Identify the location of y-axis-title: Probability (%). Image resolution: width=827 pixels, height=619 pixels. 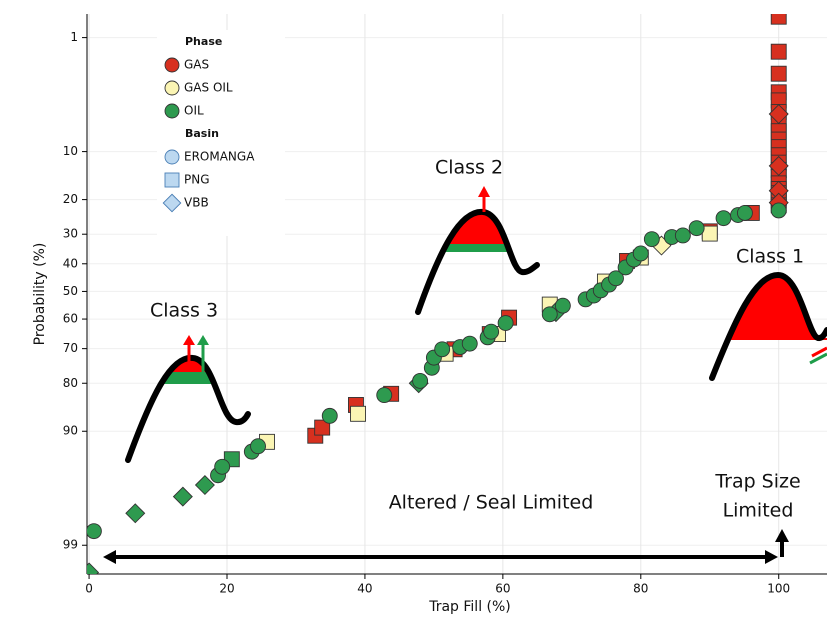
(40, 294).